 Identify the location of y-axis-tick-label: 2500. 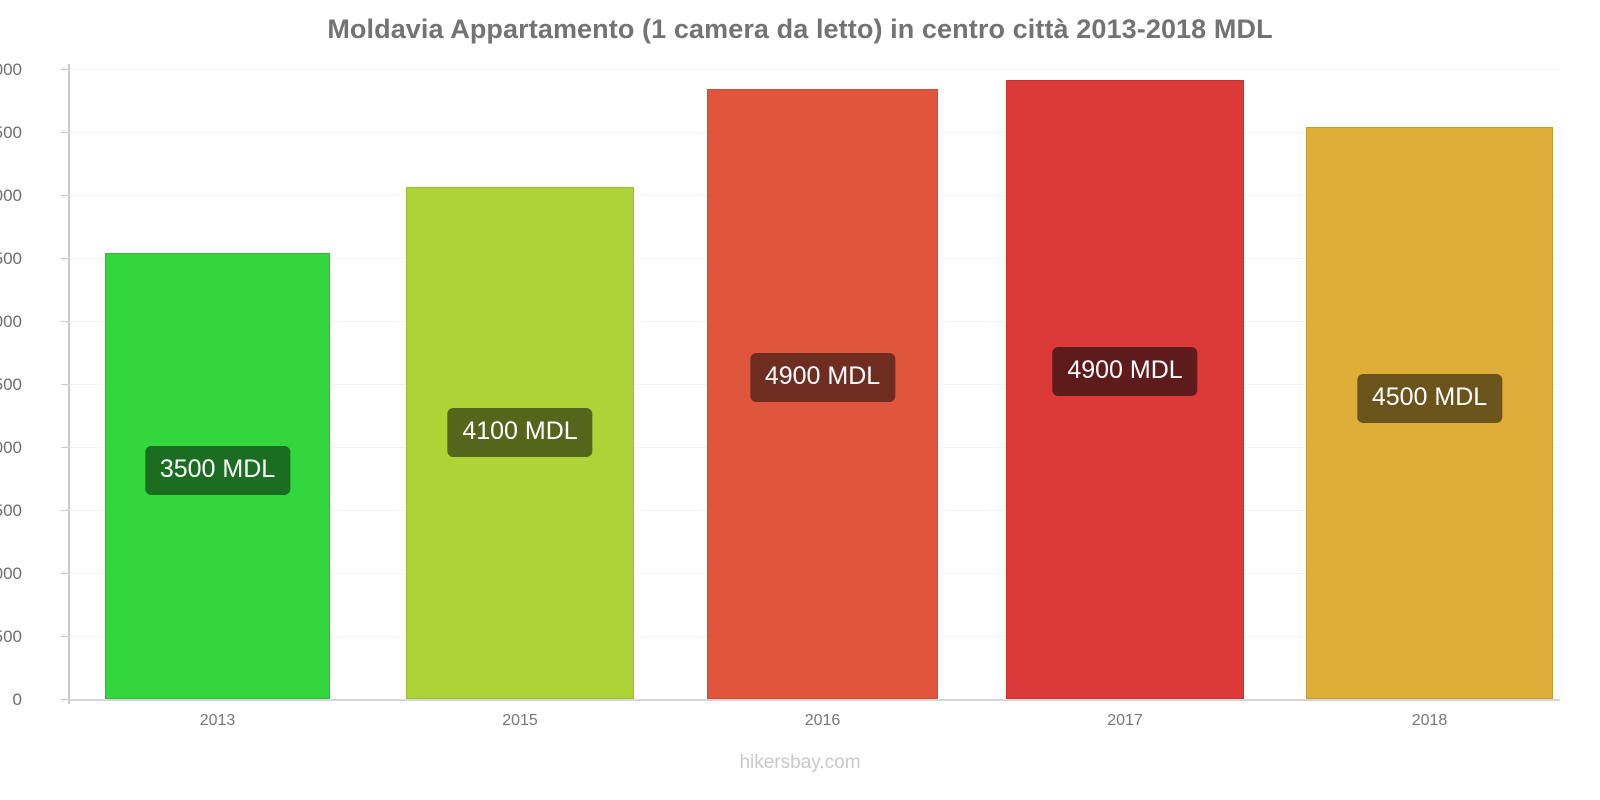
(11, 384).